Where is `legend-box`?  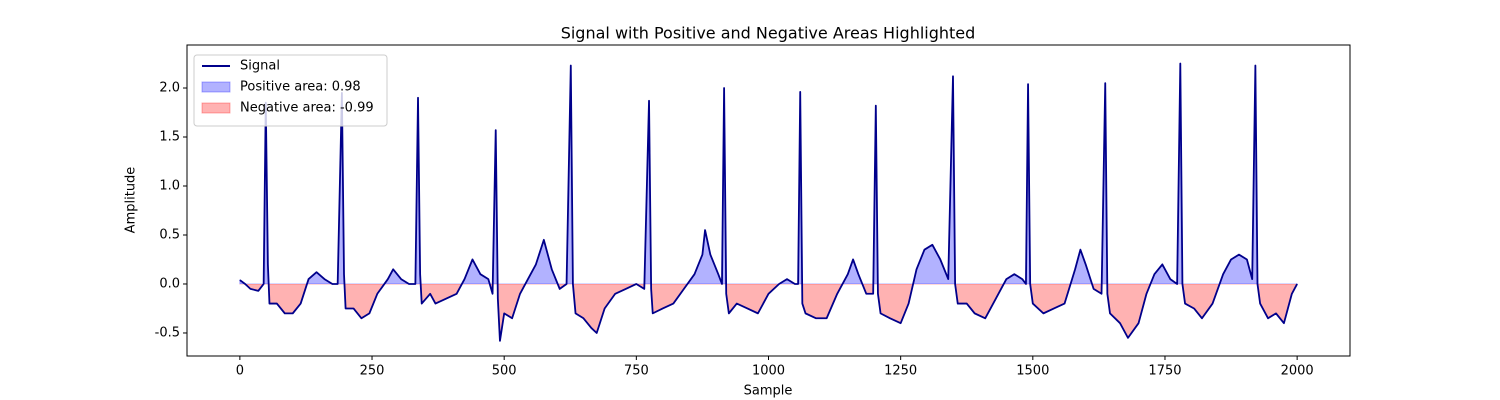
legend-box is located at coordinates (290, 90).